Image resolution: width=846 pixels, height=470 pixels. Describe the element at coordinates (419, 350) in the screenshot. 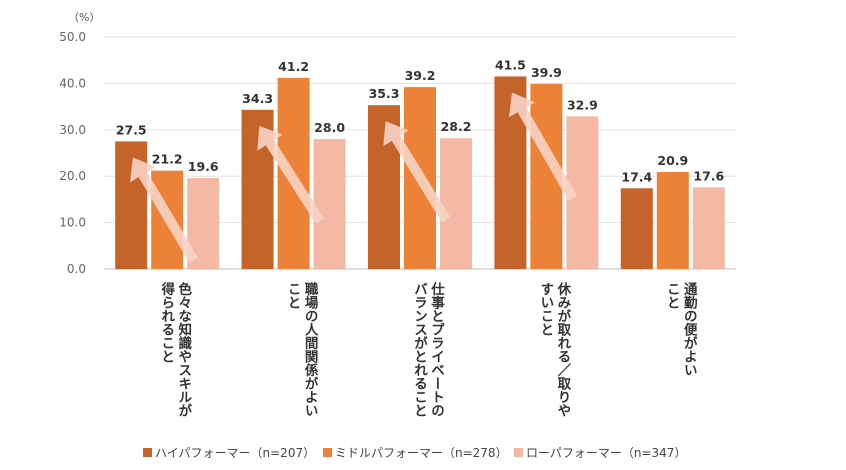

I see `category-label: バランスがとれること` at that location.